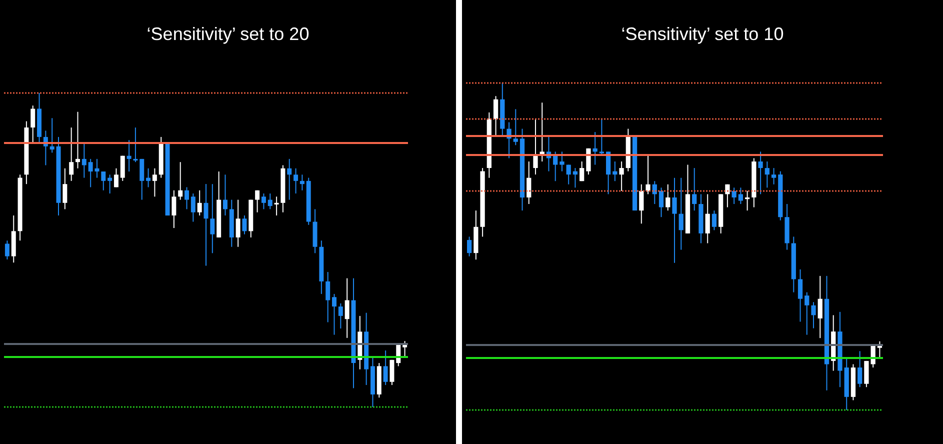 The height and width of the screenshot is (444, 943). Describe the element at coordinates (702, 34) in the screenshot. I see `chart-title: ‘Sensitivity’ set to 10` at that location.